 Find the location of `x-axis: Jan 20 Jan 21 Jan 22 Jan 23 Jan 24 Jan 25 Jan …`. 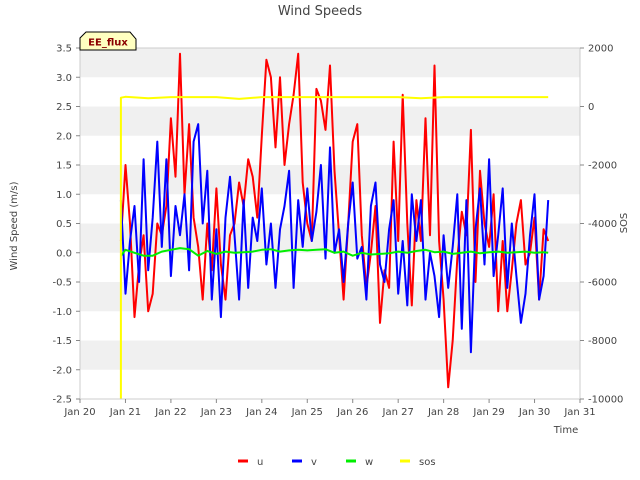

x-axis: Jan 20 Jan 21 Jan 22 Jan 23 Jan 24 Jan 25 Jan … is located at coordinates (329, 408).